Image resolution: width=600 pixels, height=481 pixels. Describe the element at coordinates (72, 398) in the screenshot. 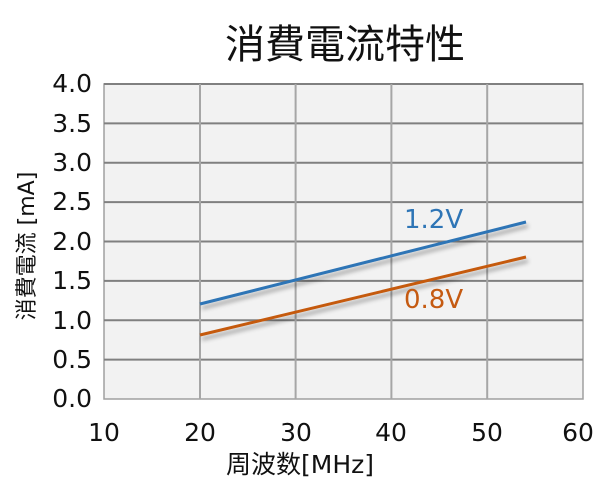

I see `y-tick-label: 0.0` at that location.